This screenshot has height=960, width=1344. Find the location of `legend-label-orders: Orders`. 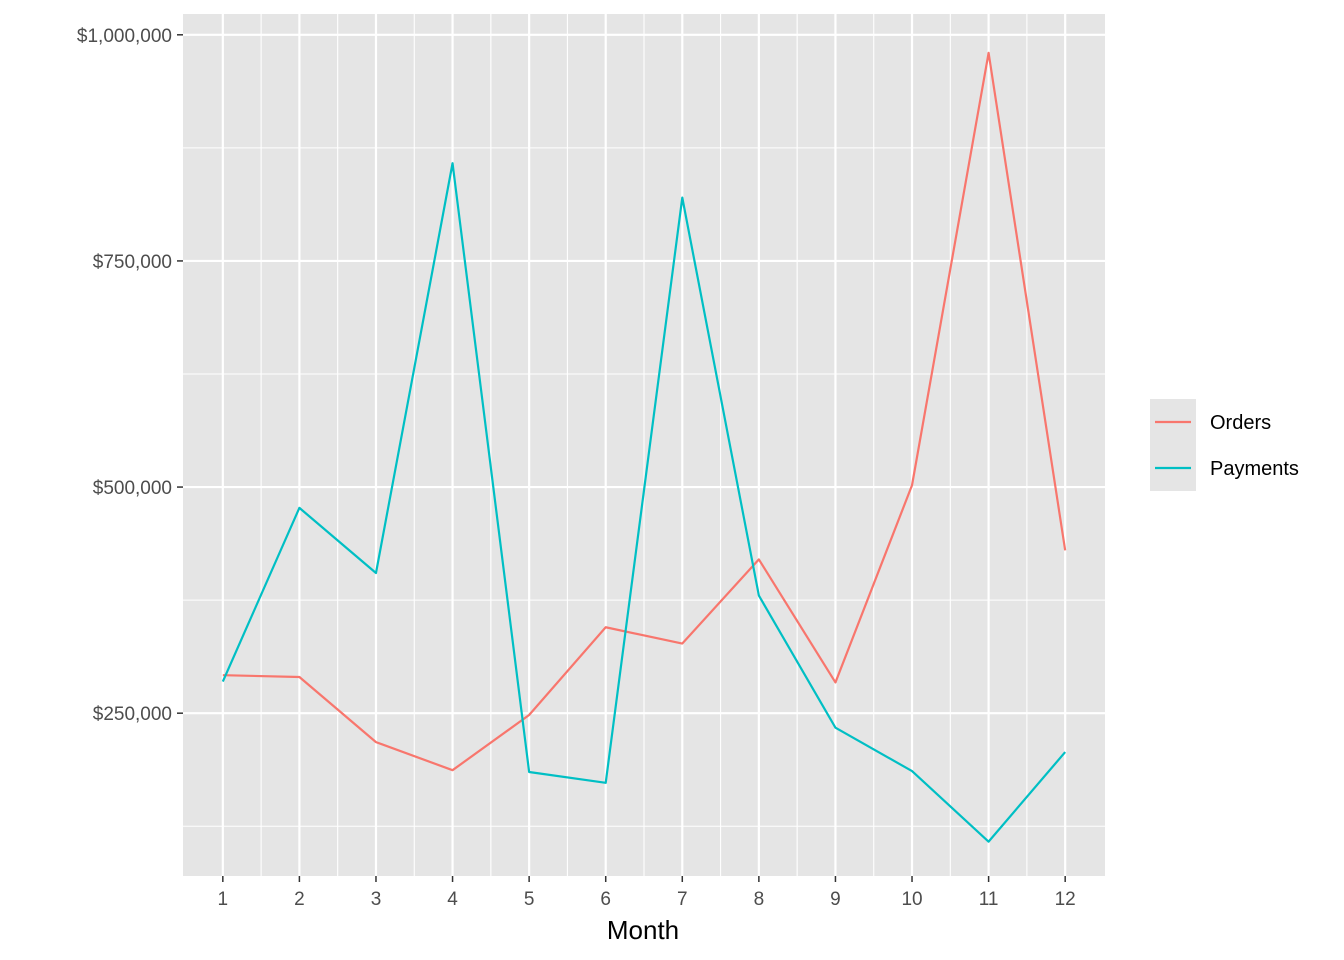

legend-label-orders: Orders is located at coordinates (1240, 423).